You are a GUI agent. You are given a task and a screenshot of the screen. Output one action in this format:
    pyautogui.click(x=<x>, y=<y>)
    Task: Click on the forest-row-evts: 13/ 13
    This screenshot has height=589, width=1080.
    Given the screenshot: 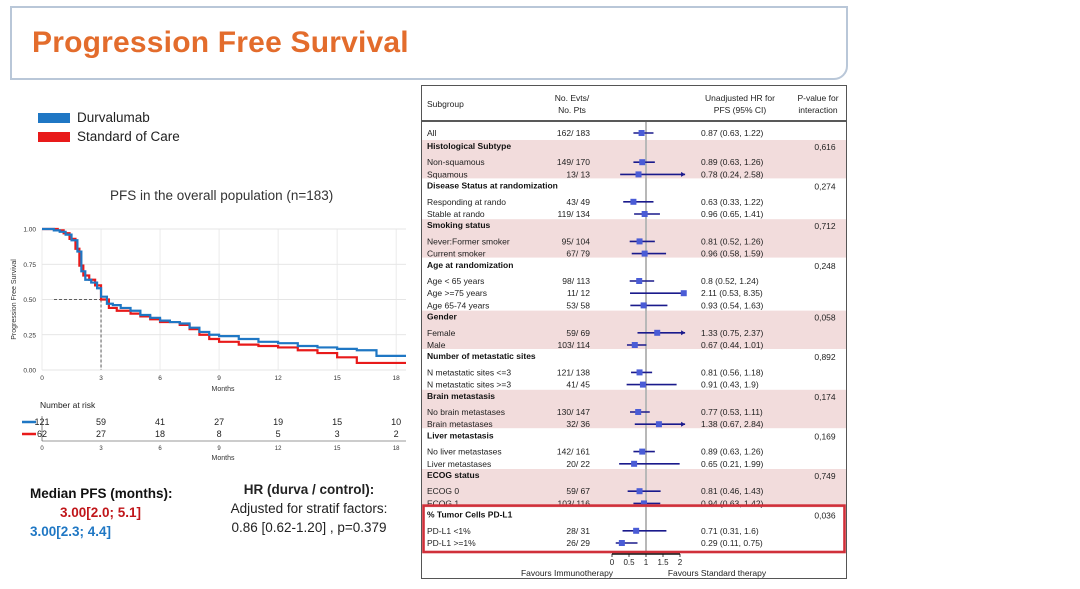 What is the action you would take?
    pyautogui.click(x=578, y=174)
    